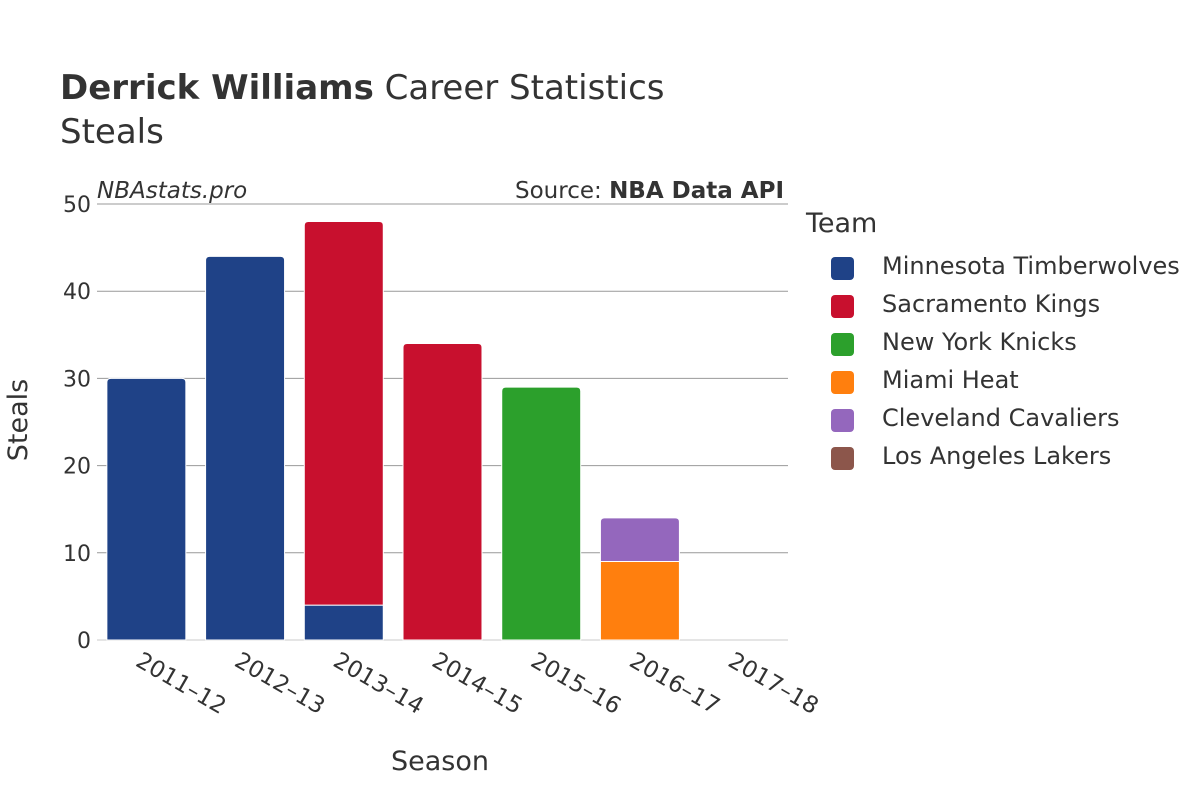 This screenshot has height=800, width=1200. What do you see at coordinates (950, 380) in the screenshot?
I see `legend-label: Miami Heat` at bounding box center [950, 380].